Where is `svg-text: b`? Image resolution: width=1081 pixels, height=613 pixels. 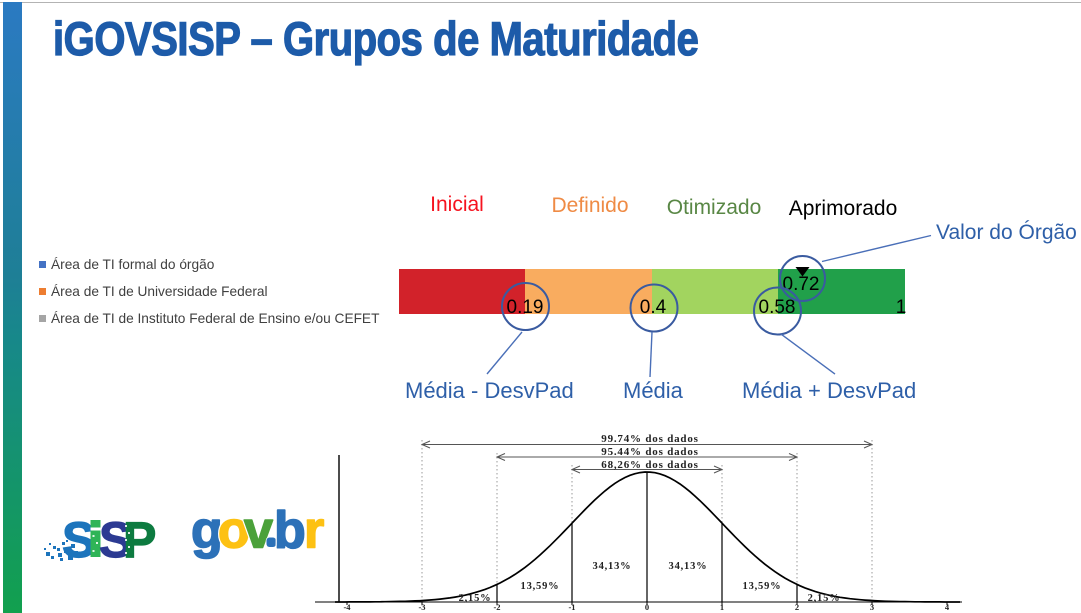
svg-text: b is located at coordinates (290, 531).